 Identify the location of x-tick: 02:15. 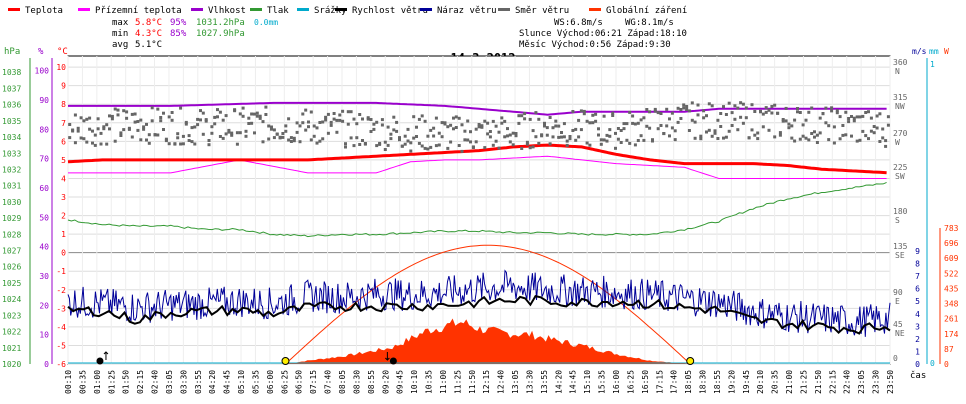
(140, 382).